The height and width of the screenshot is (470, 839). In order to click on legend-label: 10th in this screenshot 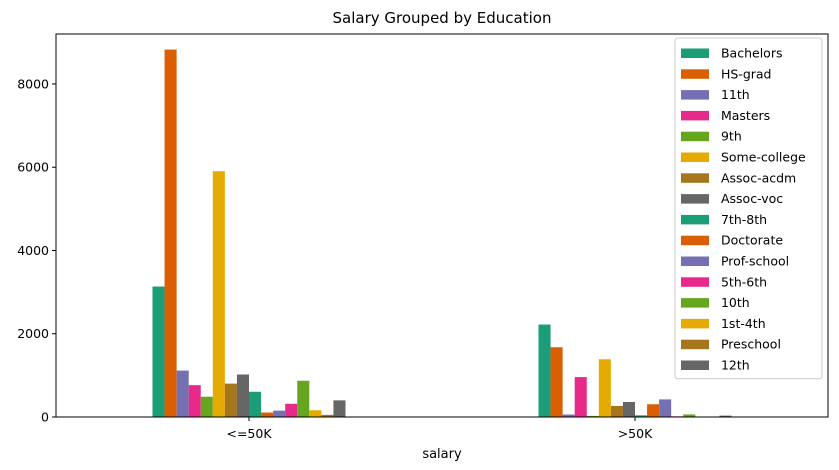, I will do `click(733, 302)`.